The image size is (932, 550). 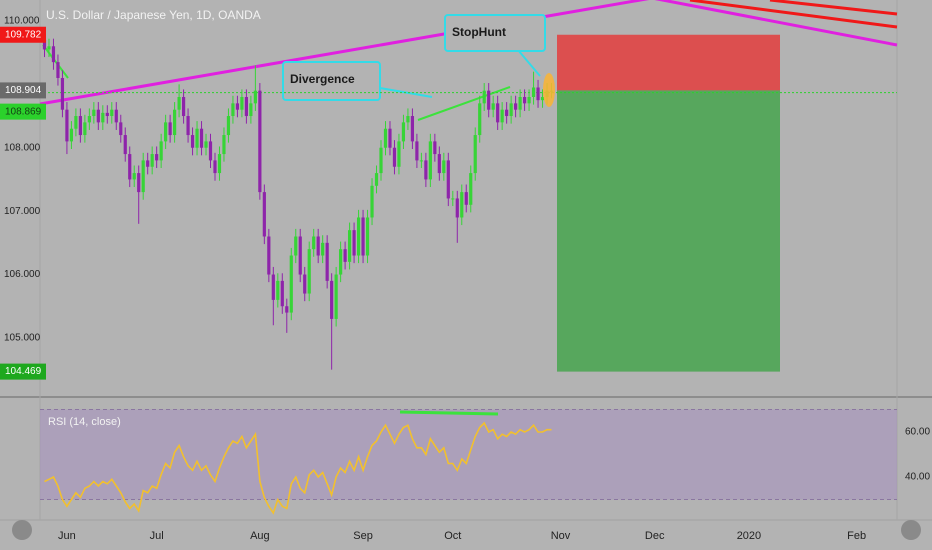 What do you see at coordinates (22, 21) in the screenshot?
I see `y-tick-label: 110.000` at bounding box center [22, 21].